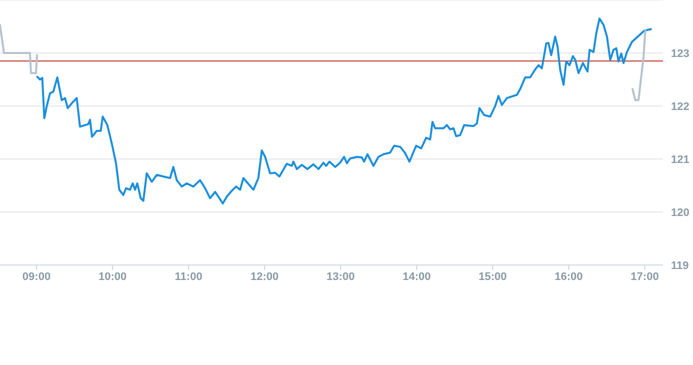 The width and height of the screenshot is (693, 365). Describe the element at coordinates (36, 276) in the screenshot. I see `x-tick-label: 09:00` at that location.